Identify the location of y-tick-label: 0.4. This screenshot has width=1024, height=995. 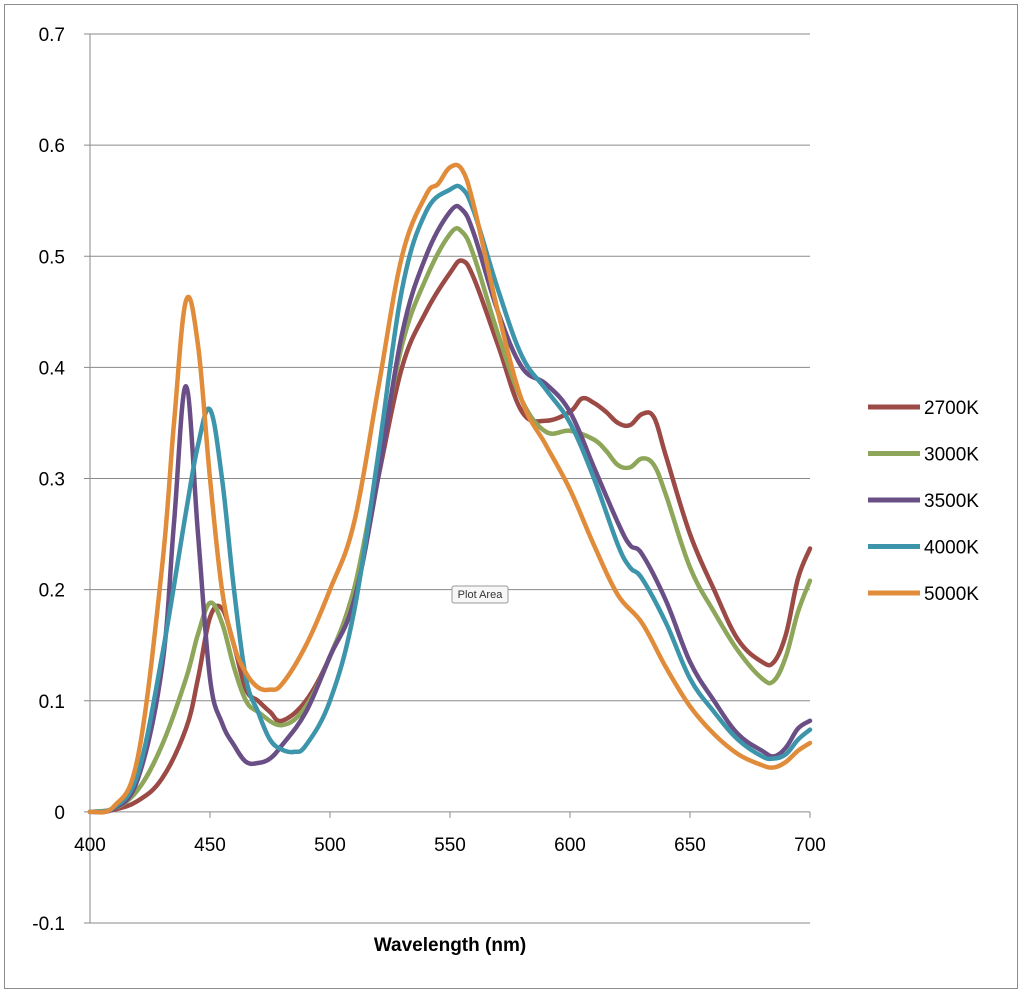
(52, 368).